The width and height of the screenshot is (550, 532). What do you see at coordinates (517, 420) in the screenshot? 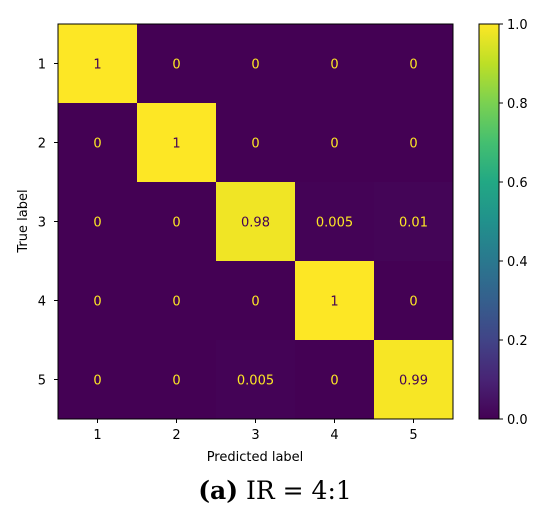
I see `colorbar-tick-label: 0.0` at bounding box center [517, 420].